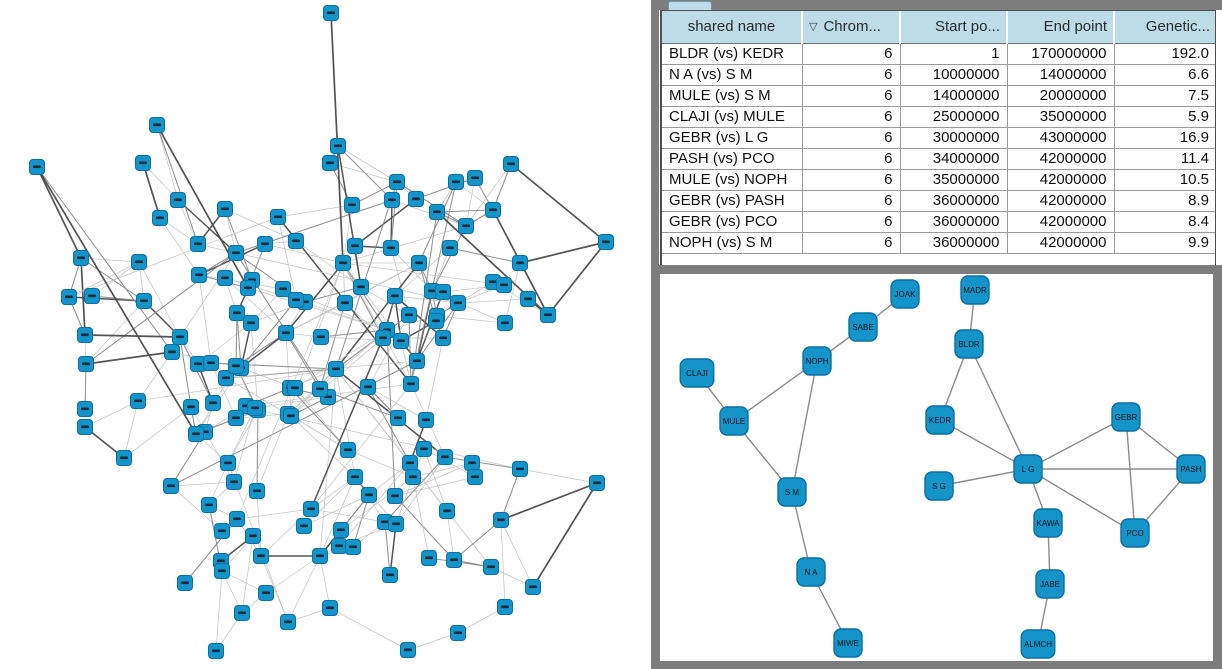 The image size is (1222, 669). What do you see at coordinates (811, 572) in the screenshot?
I see `subnetwork-node-n-a: N A` at bounding box center [811, 572].